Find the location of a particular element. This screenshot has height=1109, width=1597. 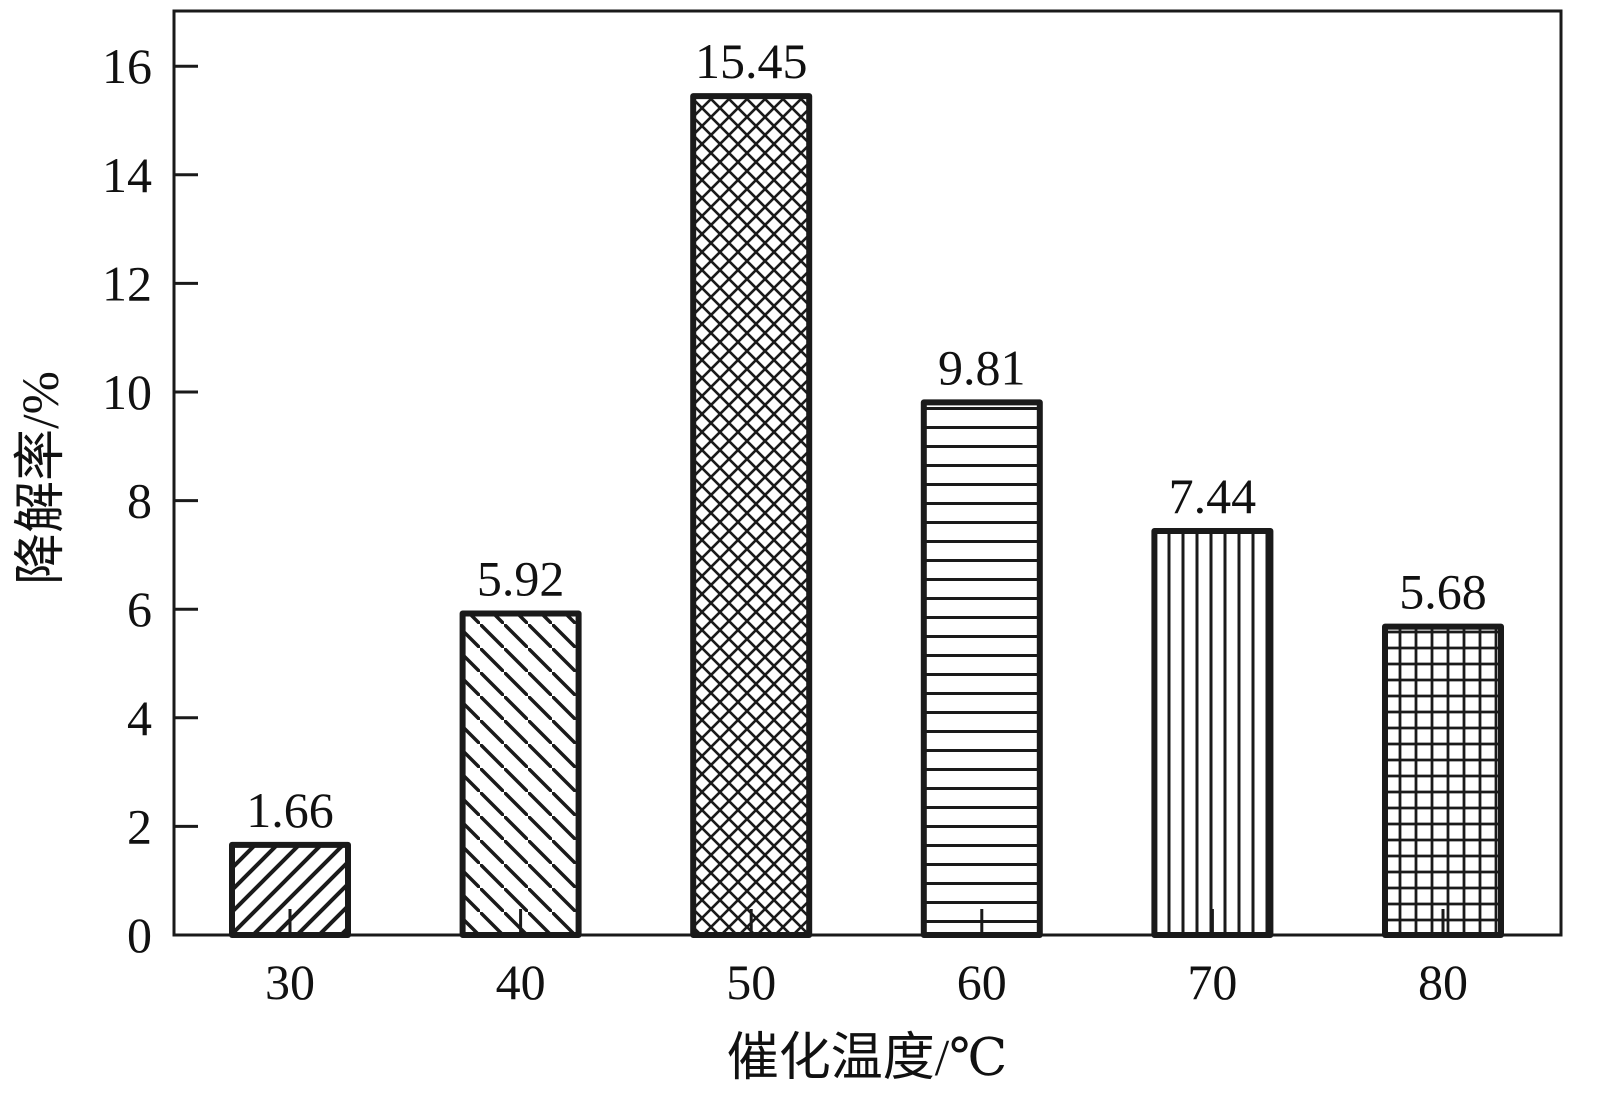

data-label-60: 9.81 is located at coordinates (982, 367).